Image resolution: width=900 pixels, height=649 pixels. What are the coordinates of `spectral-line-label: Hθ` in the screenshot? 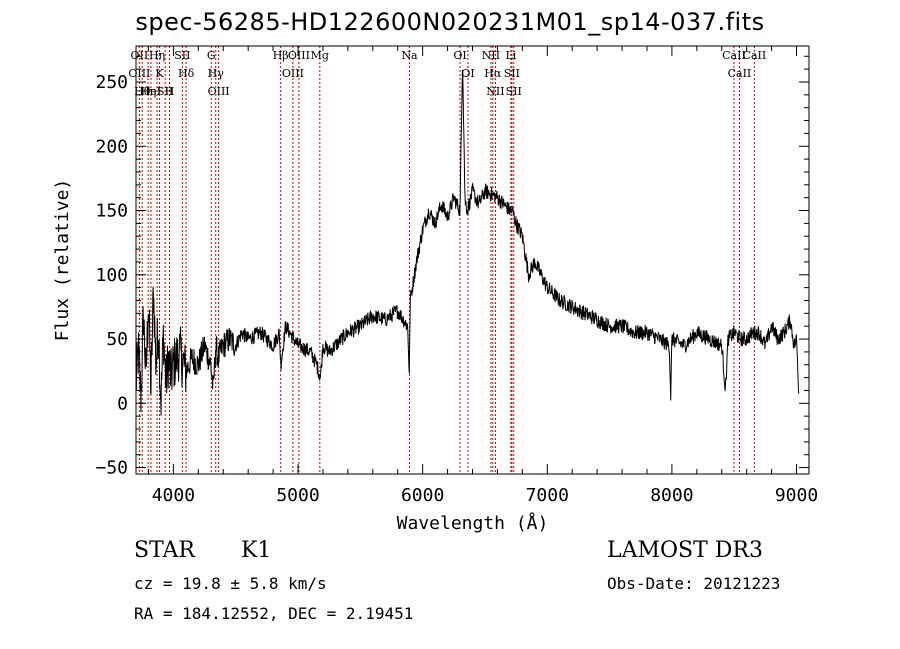 It's located at (142, 91).